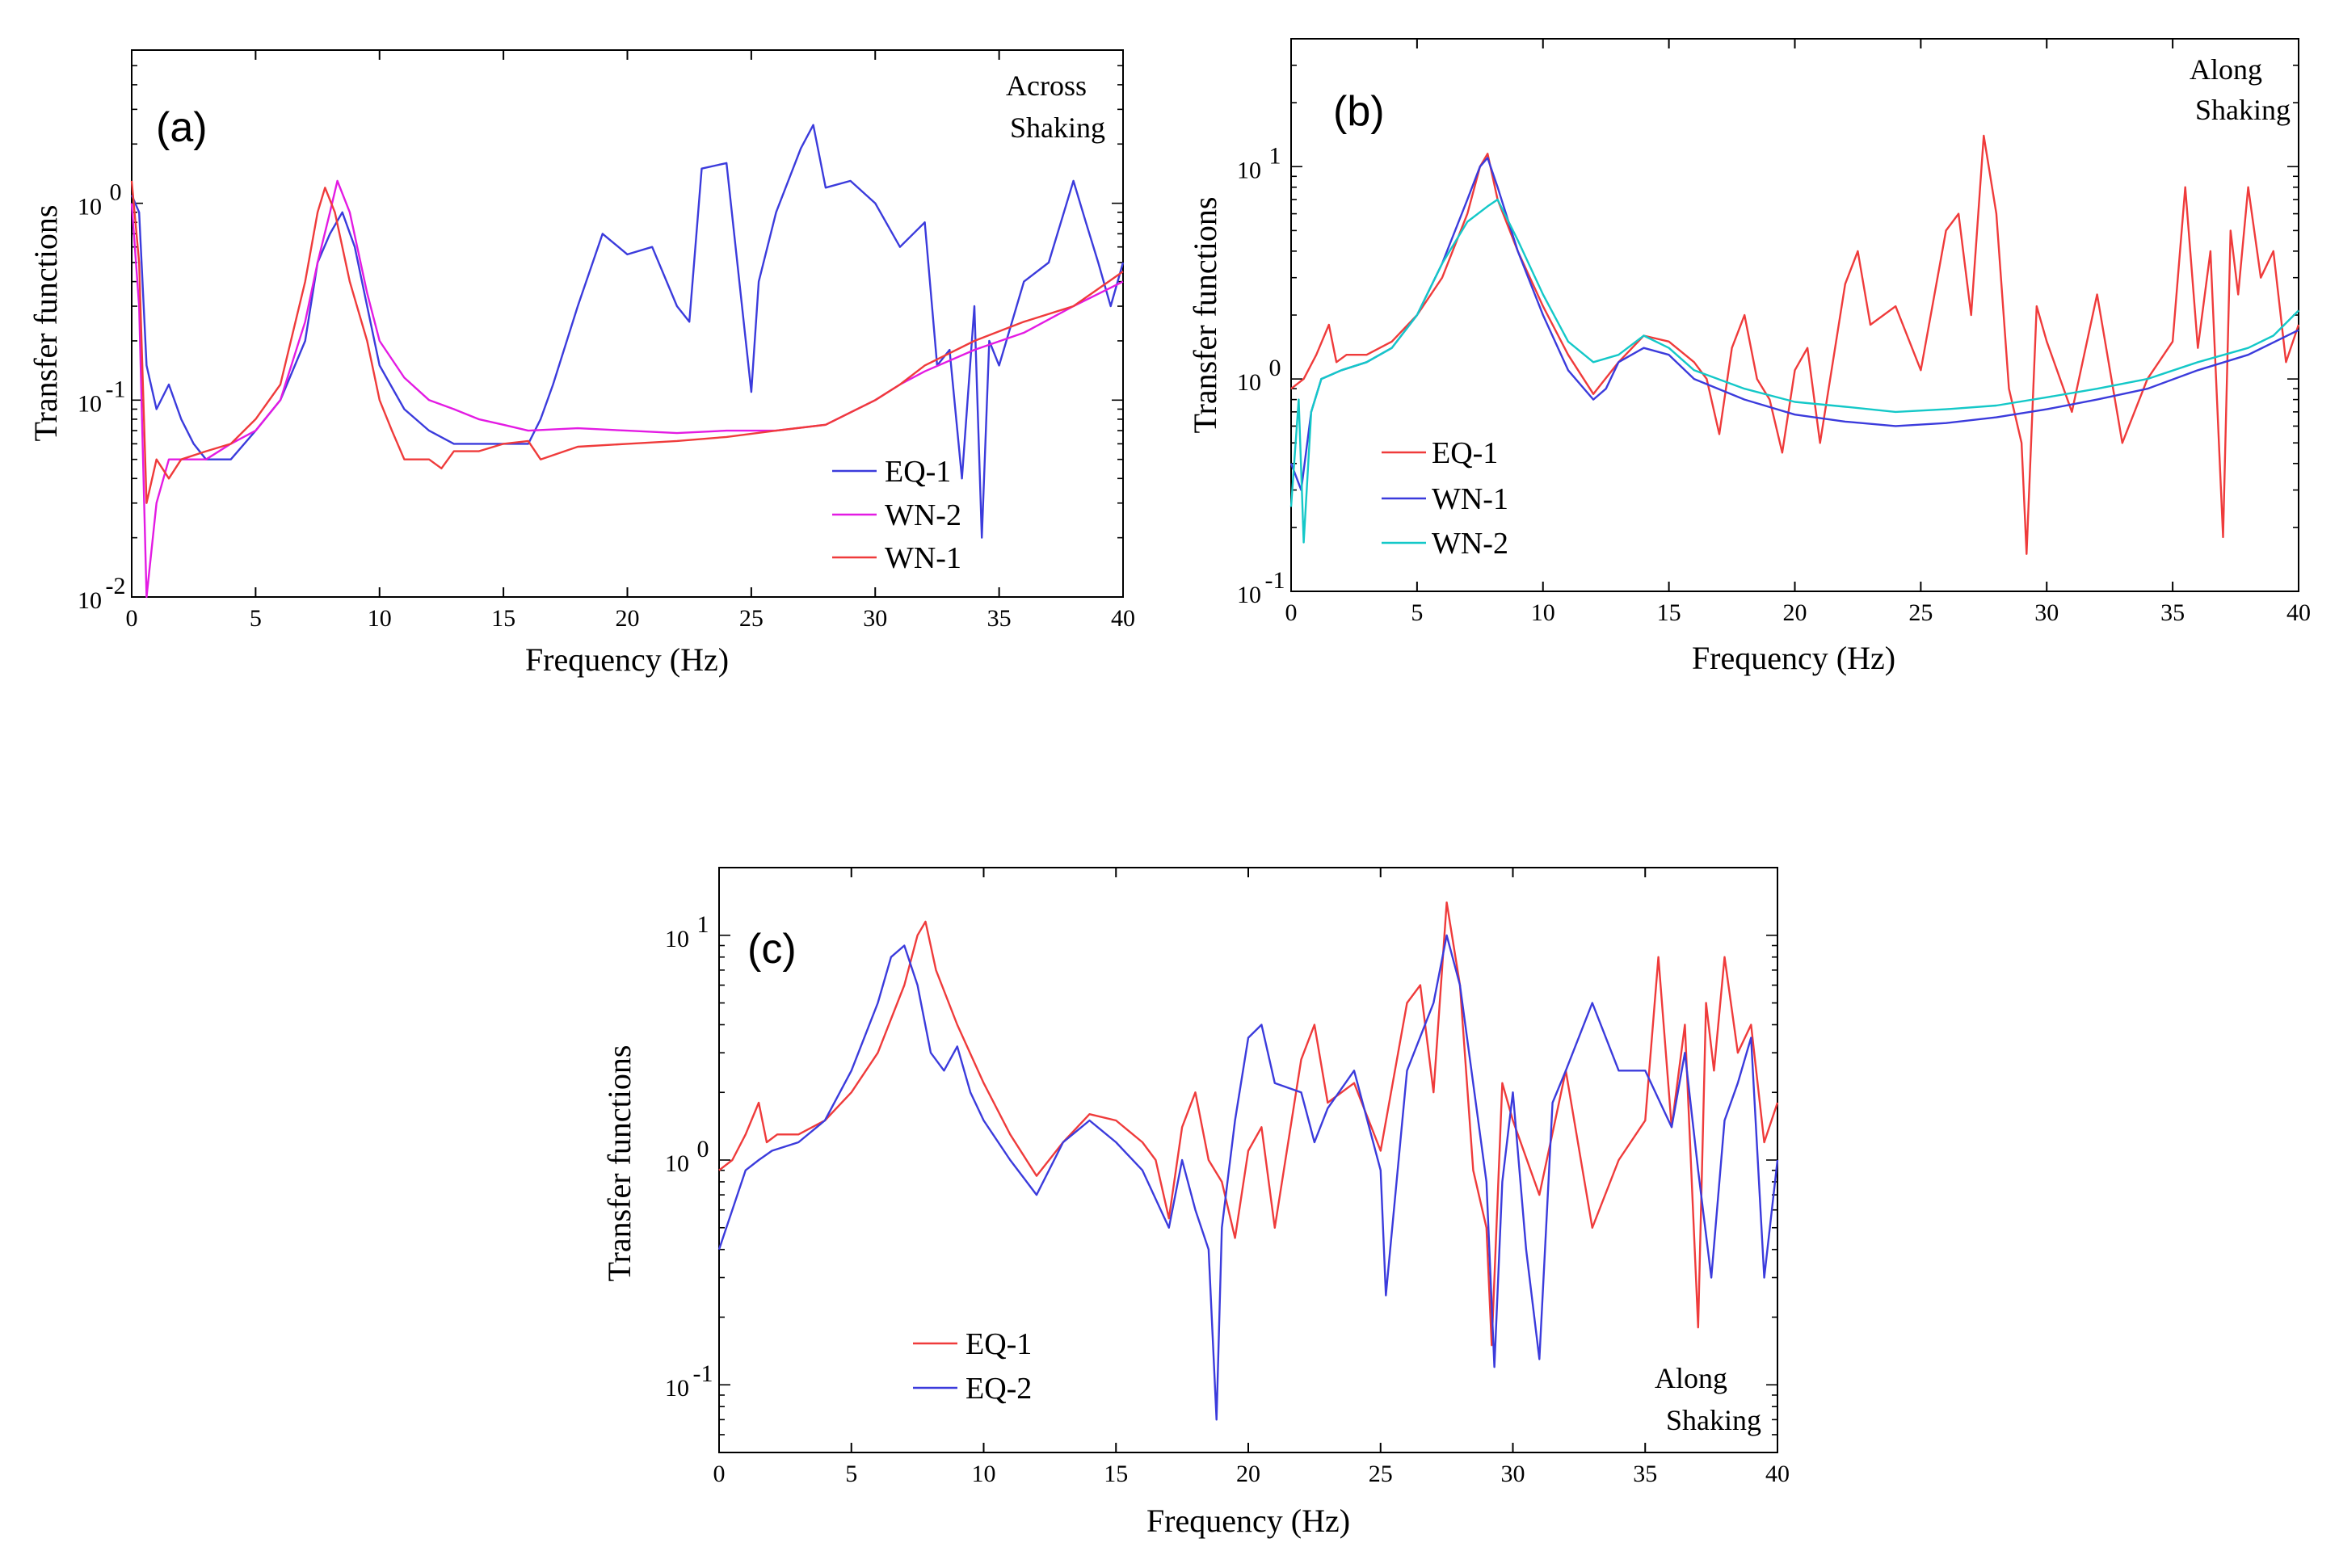 This screenshot has width=2339, height=1568. Describe the element at coordinates (1470, 544) in the screenshot. I see `legend-label-wn2-b: WN-2` at that location.